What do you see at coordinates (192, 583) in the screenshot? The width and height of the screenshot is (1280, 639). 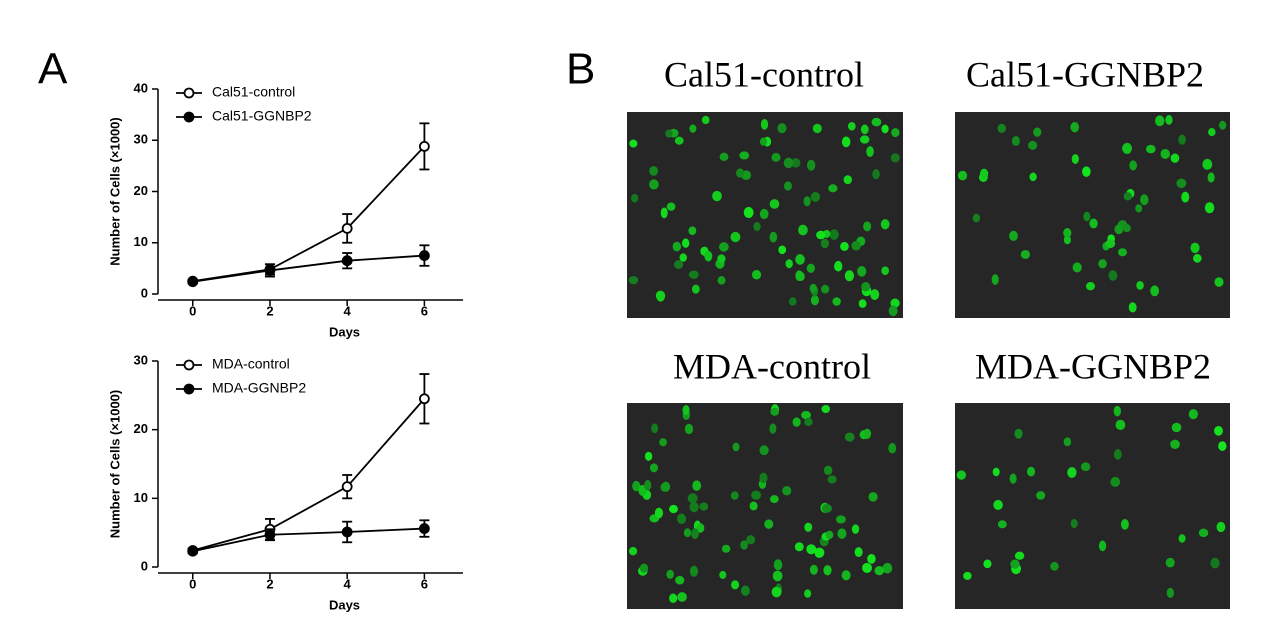 I see `x-tick-label: 0` at bounding box center [192, 583].